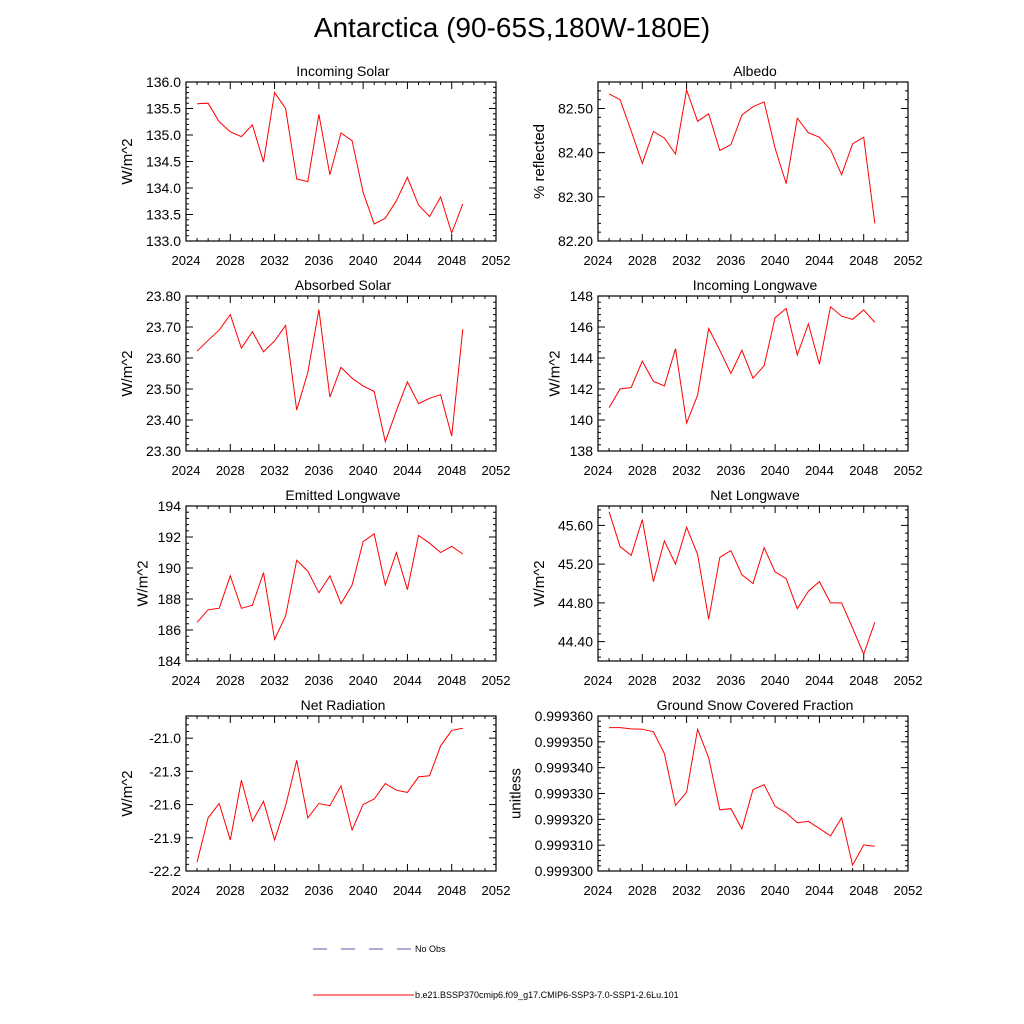  I want to click on chart-title: Absorbed Solar, so click(343, 285).